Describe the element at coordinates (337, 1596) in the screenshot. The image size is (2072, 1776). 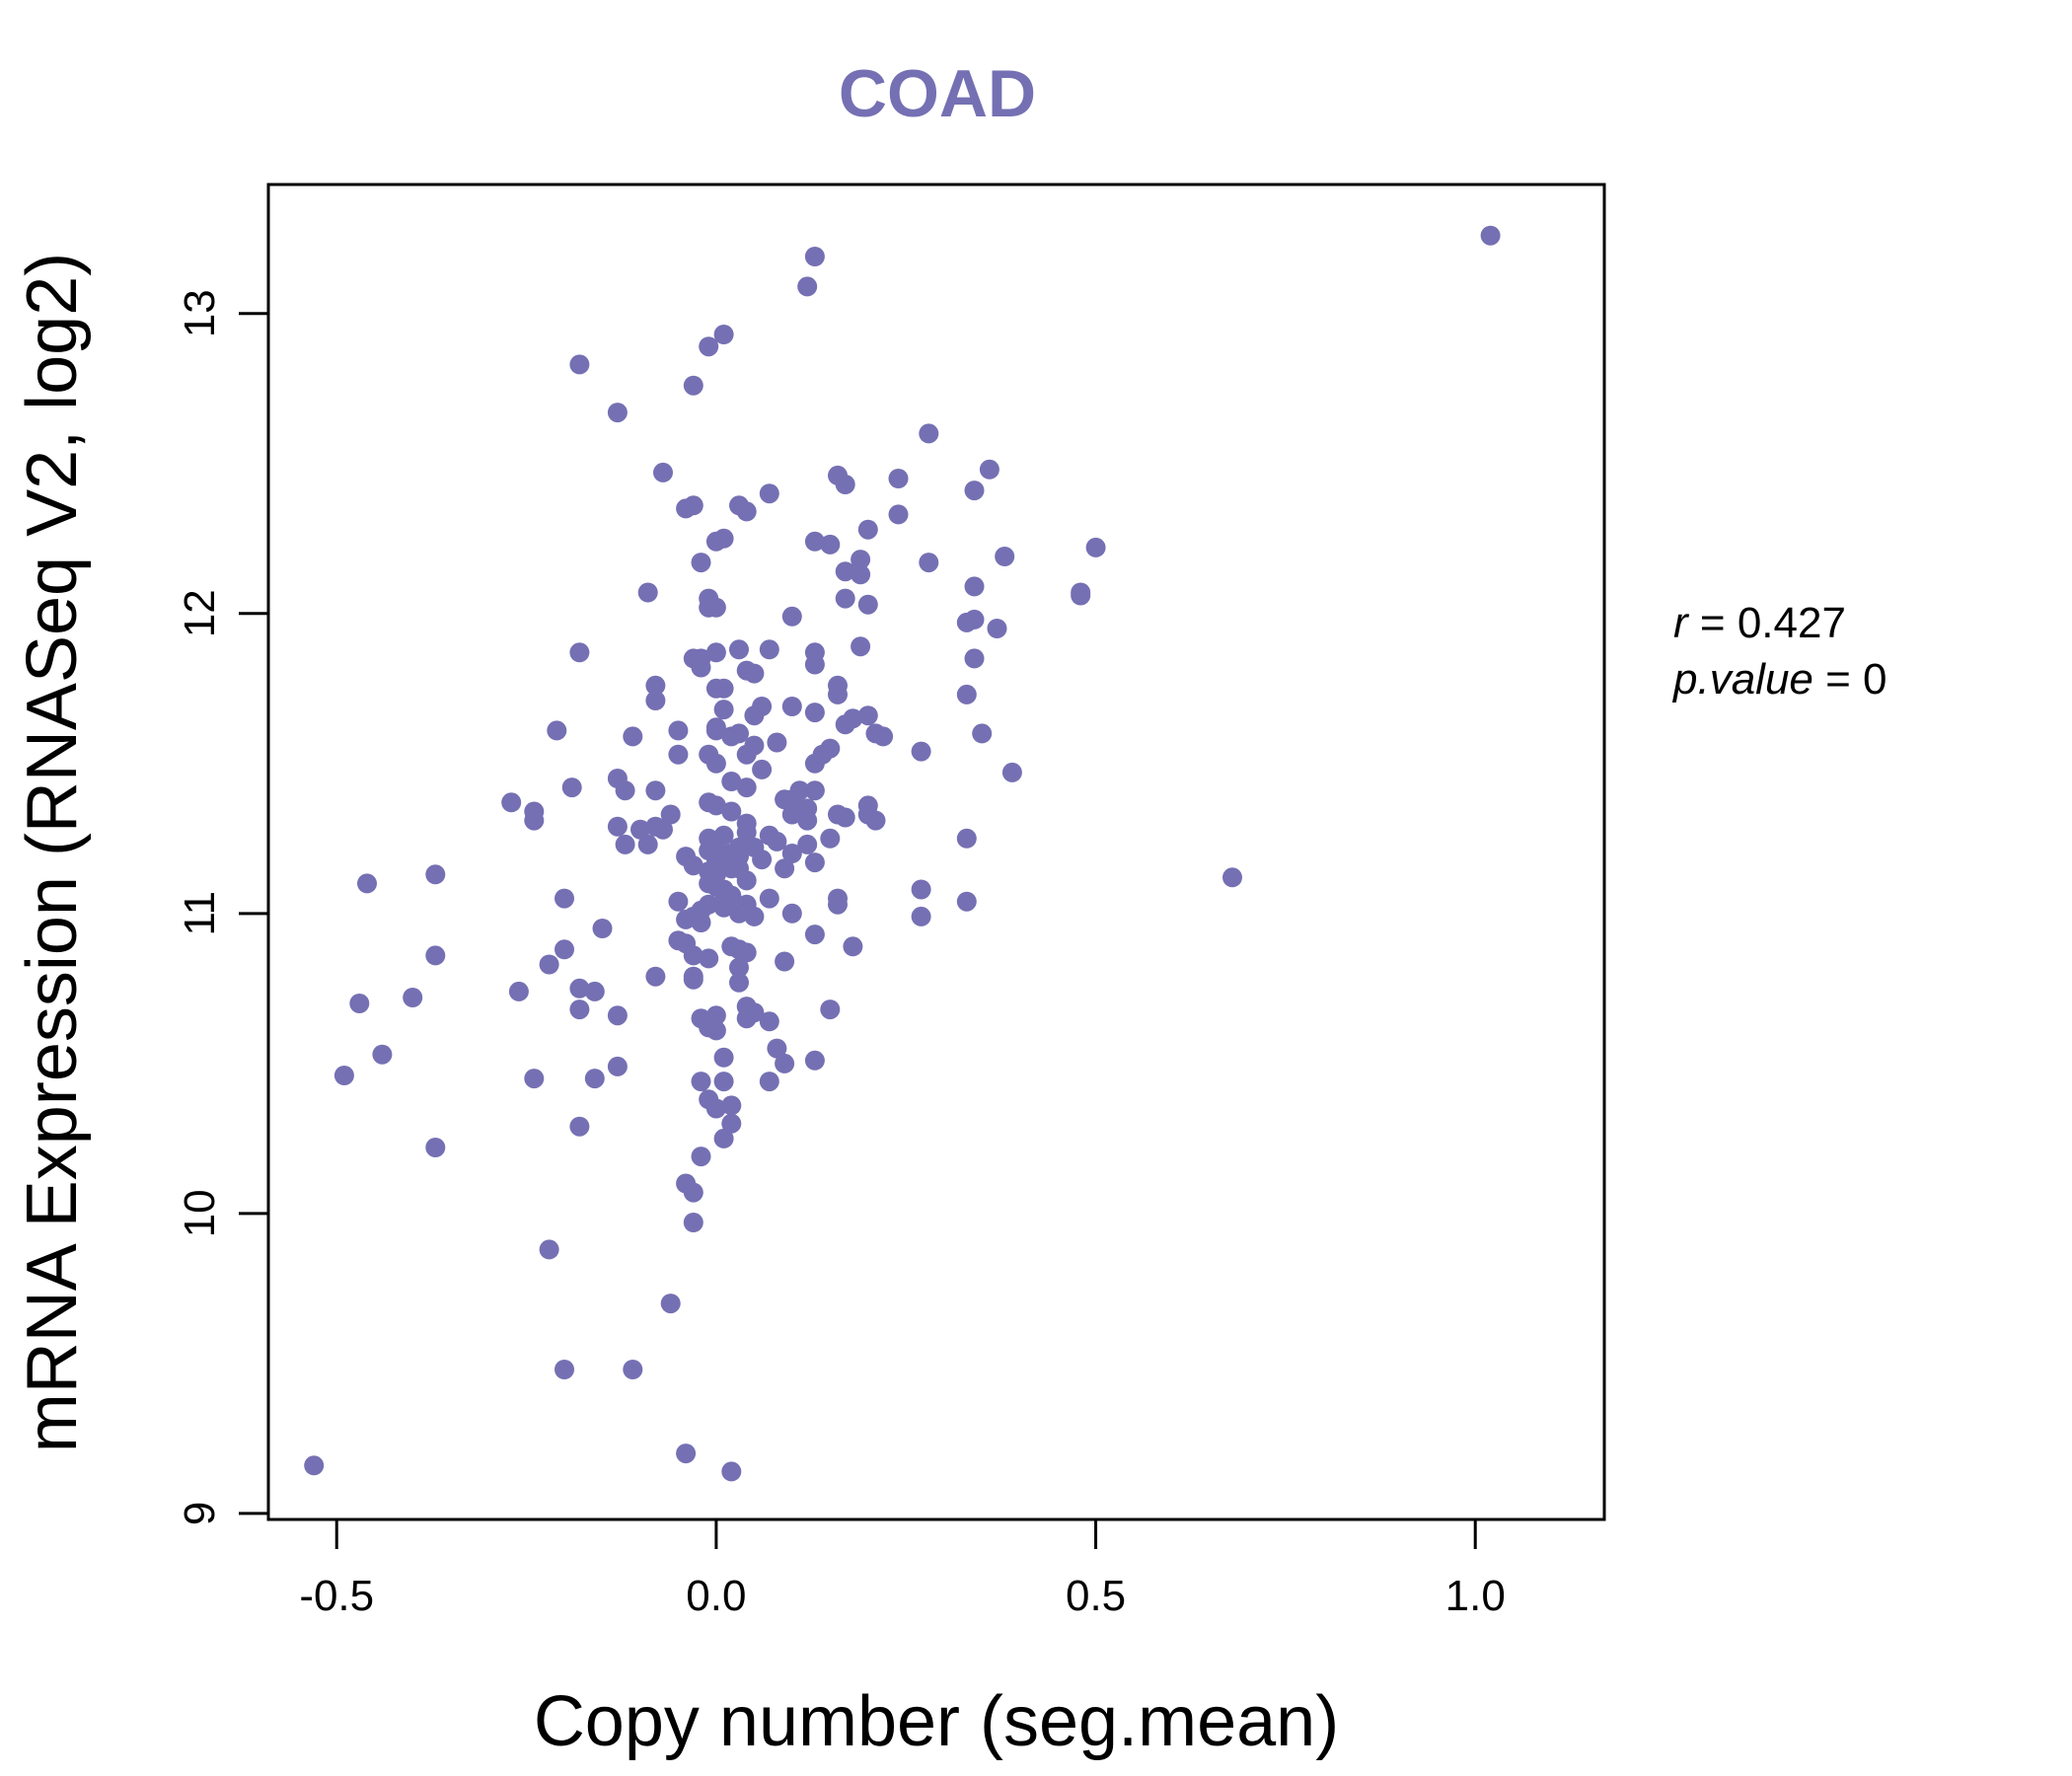
I see `x-tick-label: -0.5` at that location.